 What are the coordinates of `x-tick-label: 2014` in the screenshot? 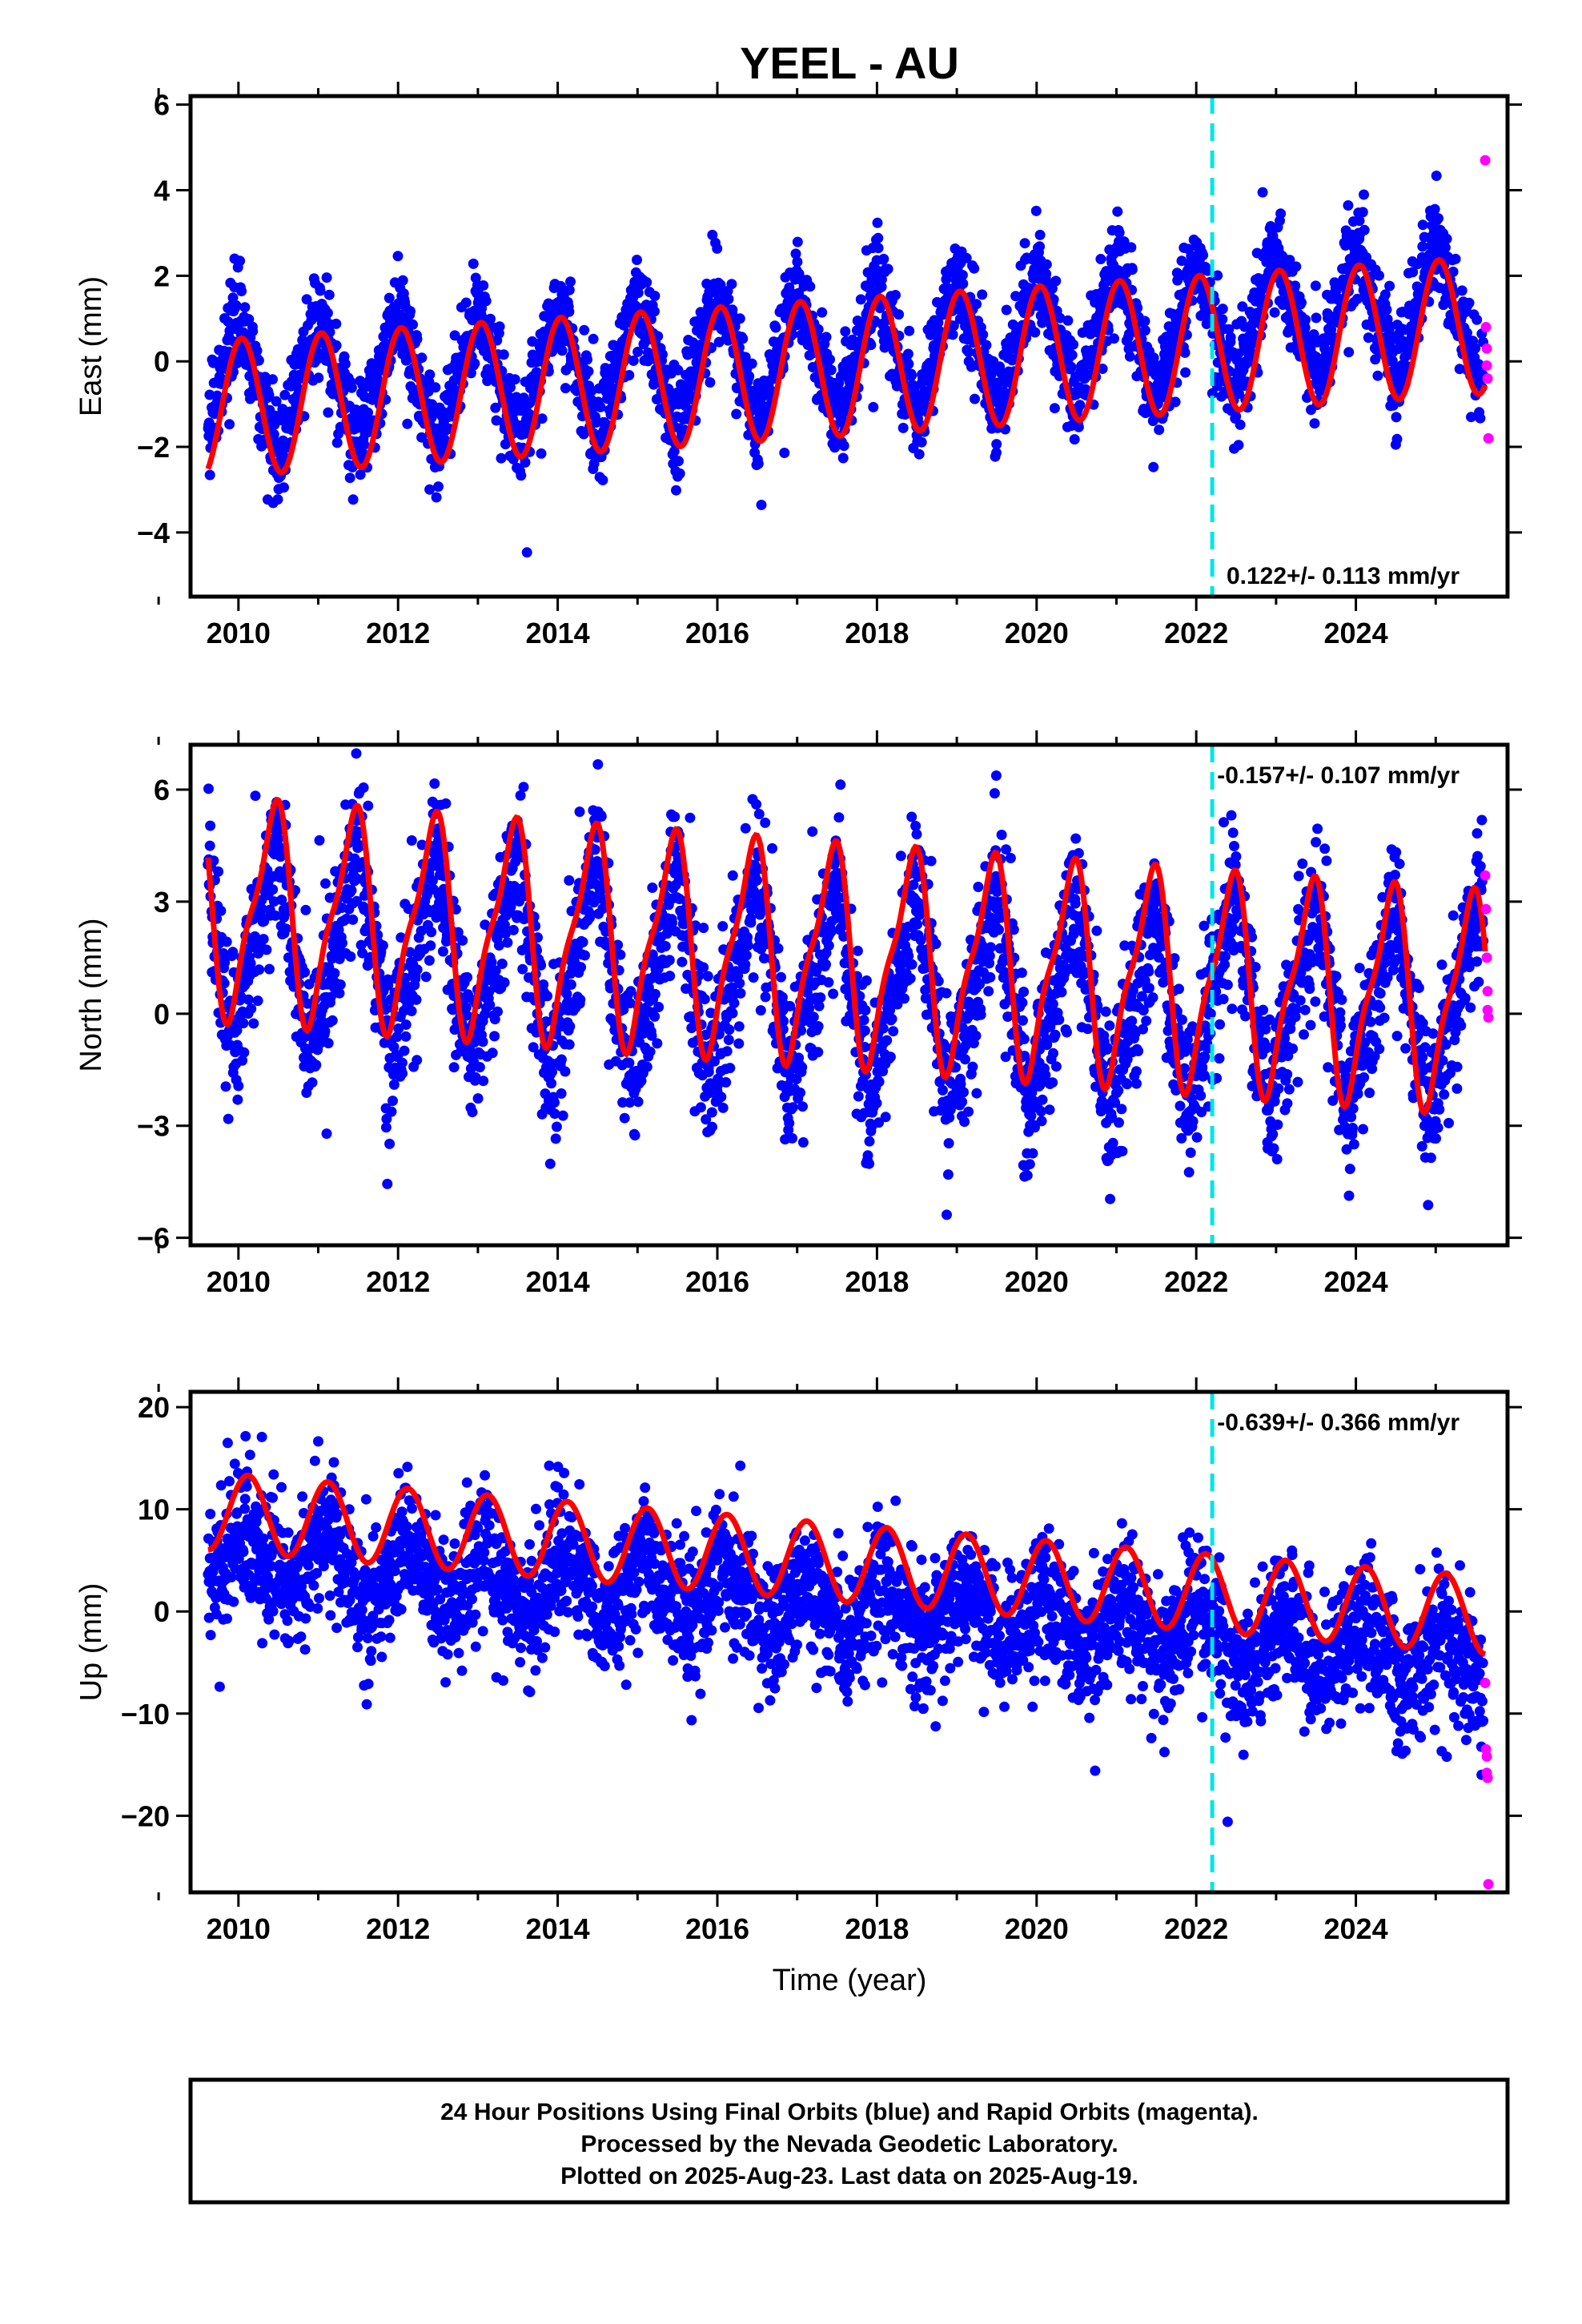 It's located at (558, 633).